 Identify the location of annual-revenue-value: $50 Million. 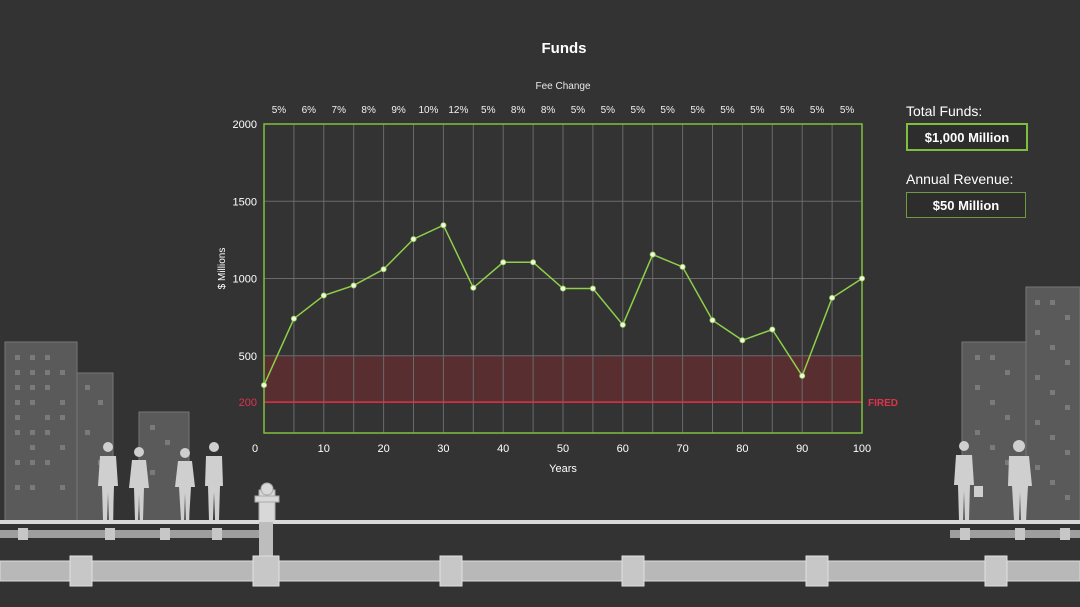
(966, 205).